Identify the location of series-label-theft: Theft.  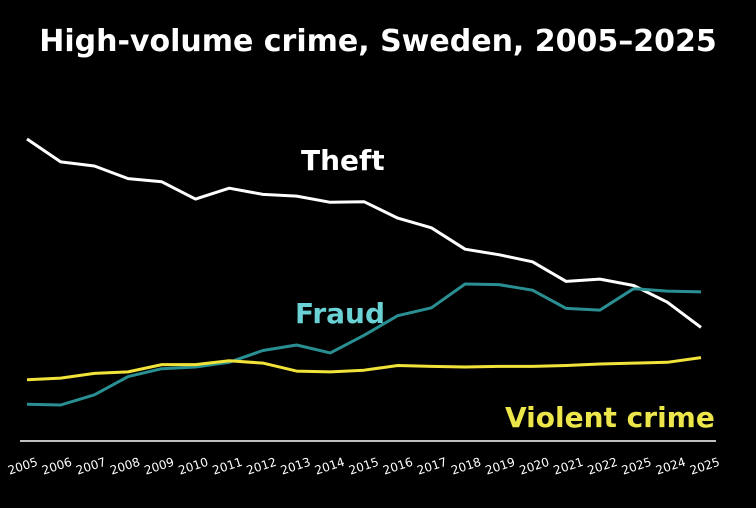
(343, 160).